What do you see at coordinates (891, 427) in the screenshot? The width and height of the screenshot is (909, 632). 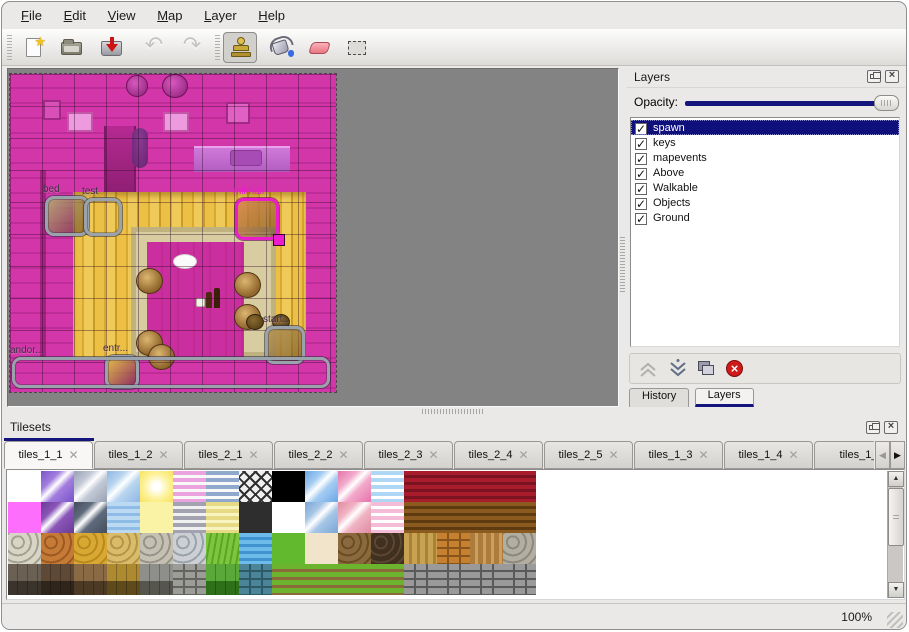 I see `tilesets-close-button: ×` at bounding box center [891, 427].